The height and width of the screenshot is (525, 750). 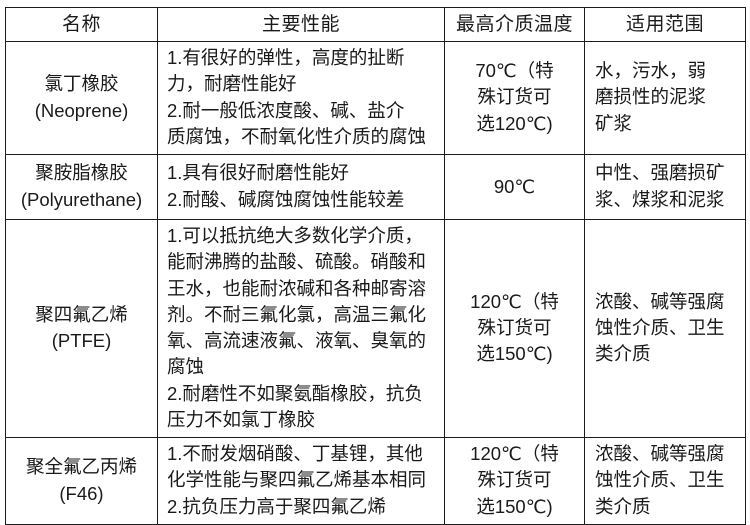 I want to click on scope-line: 水，污水，弱, so click(x=651, y=71).